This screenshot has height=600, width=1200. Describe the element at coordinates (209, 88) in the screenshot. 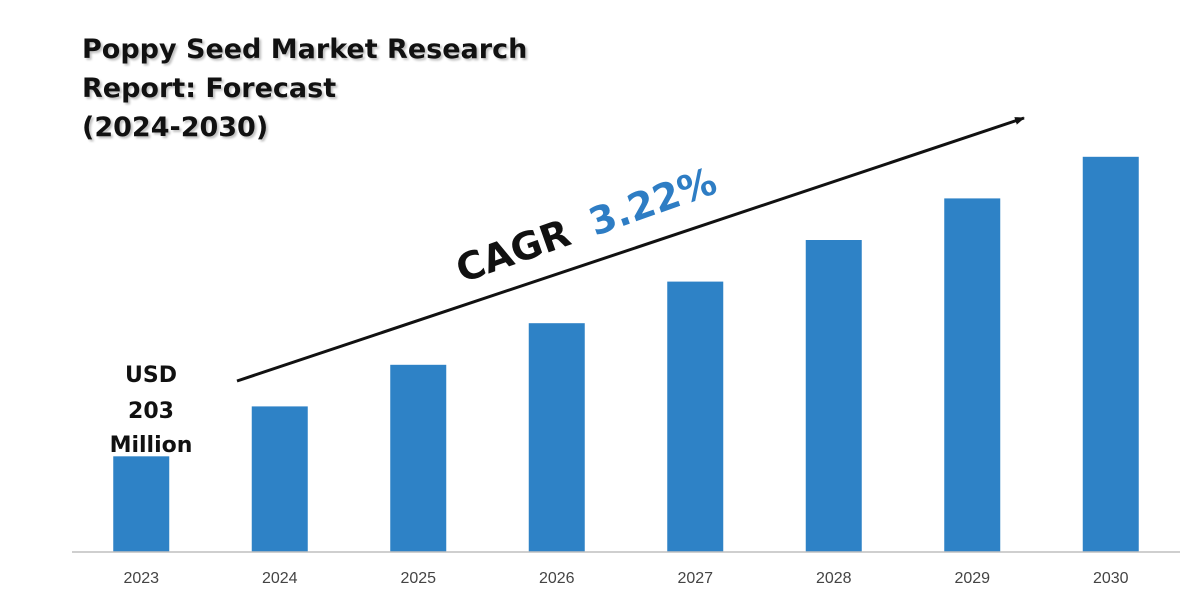

I see `title-line-2: Report: Forecast` at that location.